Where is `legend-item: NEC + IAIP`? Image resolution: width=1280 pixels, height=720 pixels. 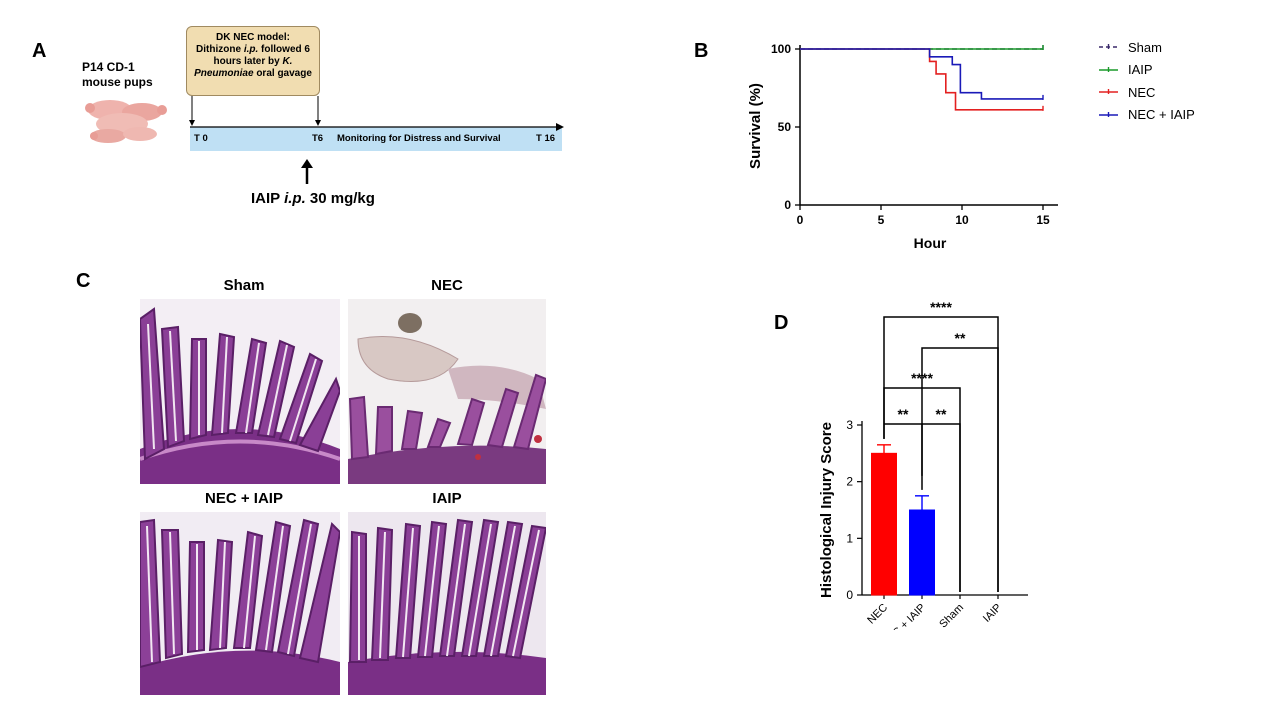
legend-item: NEC + IAIP is located at coordinates (1146, 115).